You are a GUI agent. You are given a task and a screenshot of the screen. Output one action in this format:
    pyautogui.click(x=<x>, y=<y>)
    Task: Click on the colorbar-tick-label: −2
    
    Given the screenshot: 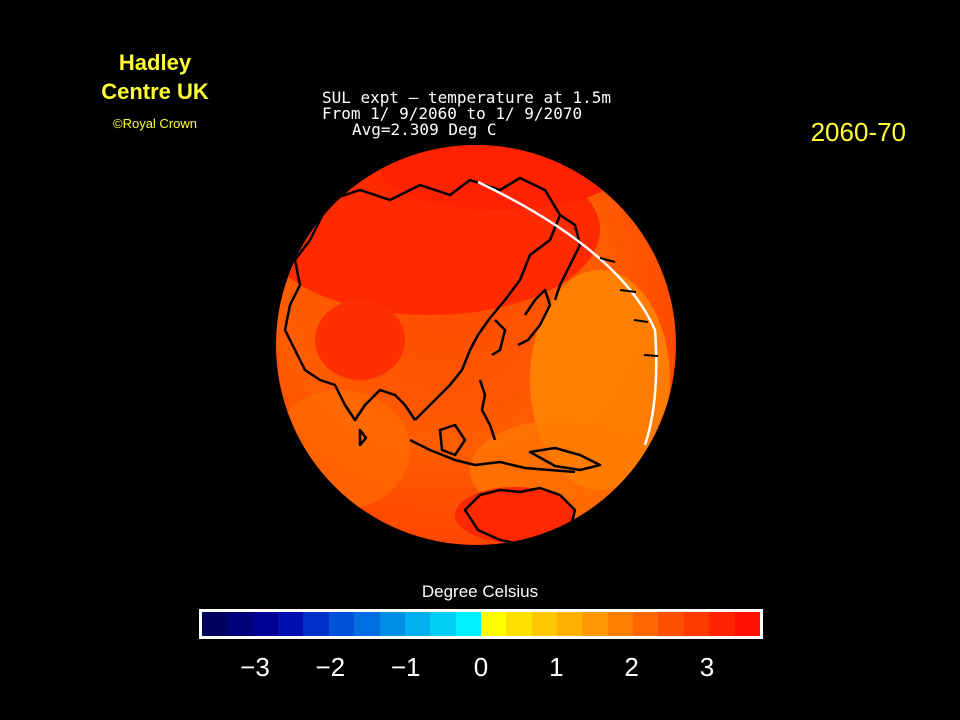 What is the action you would take?
    pyautogui.click(x=330, y=667)
    